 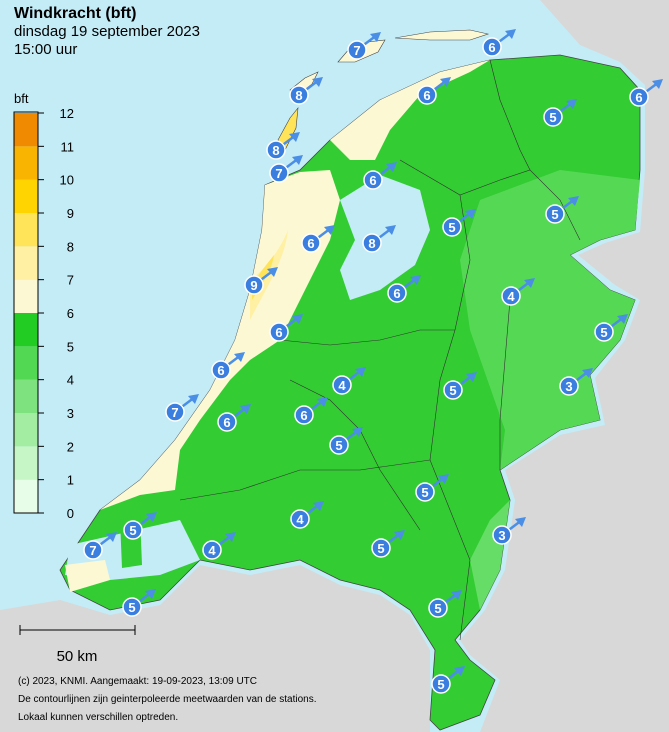 I want to click on station-value: 3, so click(x=568, y=386).